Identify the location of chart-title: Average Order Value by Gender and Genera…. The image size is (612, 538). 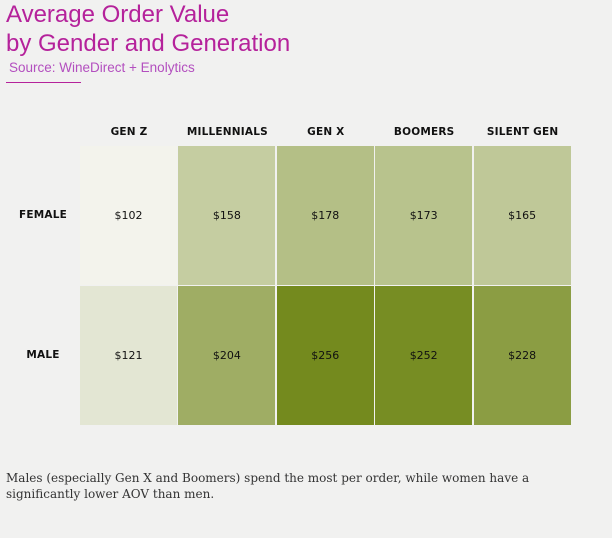
(148, 29).